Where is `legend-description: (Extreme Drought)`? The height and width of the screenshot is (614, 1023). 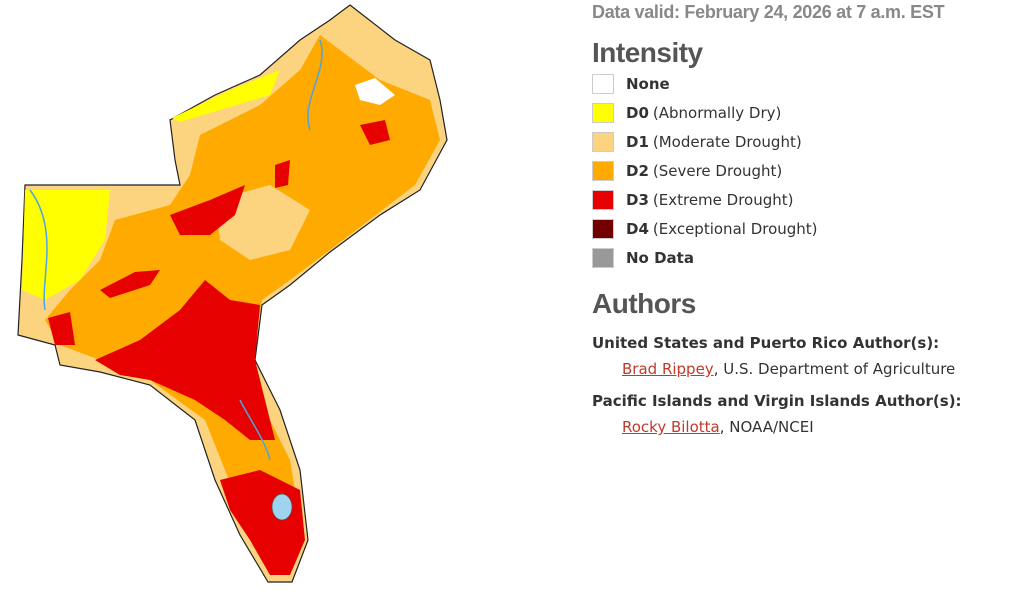 legend-description: (Extreme Drought) is located at coordinates (723, 199).